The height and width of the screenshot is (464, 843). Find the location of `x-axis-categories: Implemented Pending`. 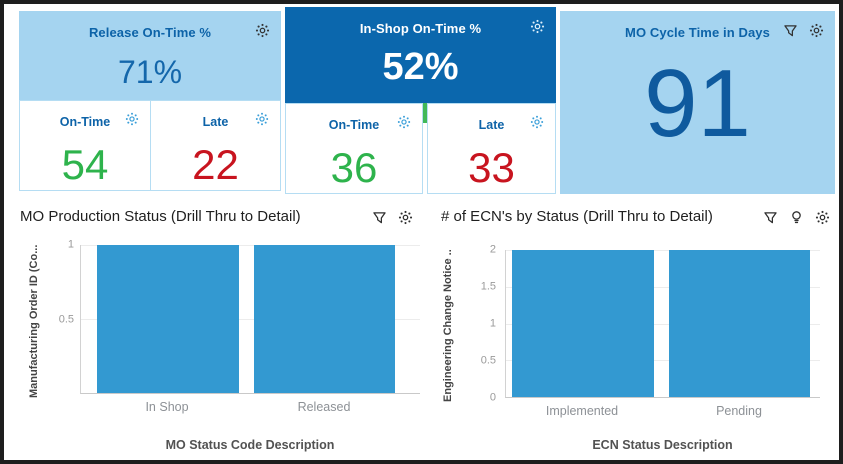

x-axis-categories: Implemented Pending is located at coordinates (662, 411).